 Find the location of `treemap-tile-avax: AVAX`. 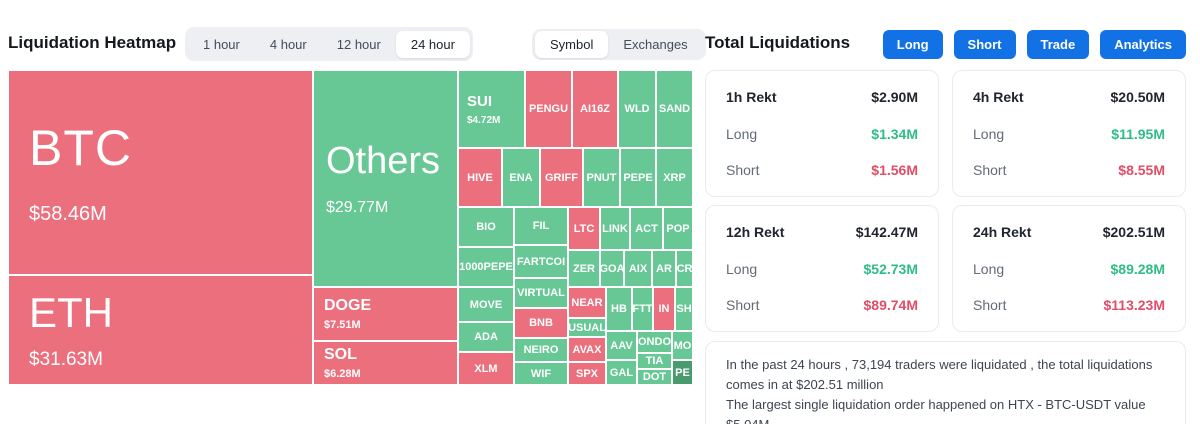

treemap-tile-avax: AVAX is located at coordinates (587, 349).